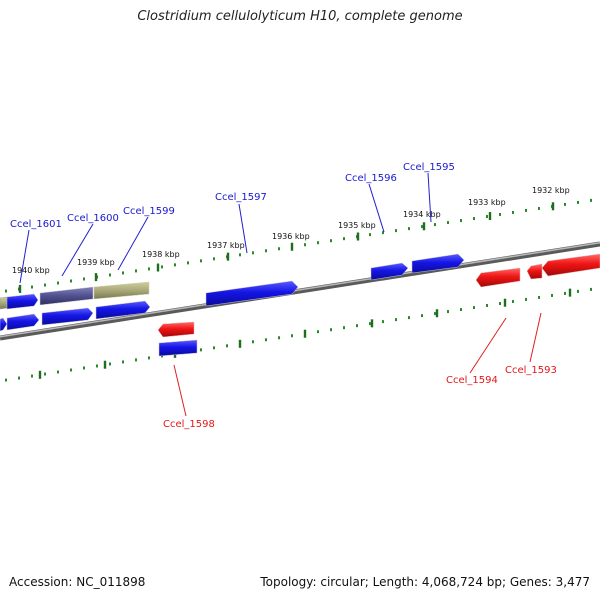 Image resolution: width=600 pixels, height=600 pixels. What do you see at coordinates (189, 424) in the screenshot?
I see `gene-label-ccel-1598: Ccel_1598` at bounding box center [189, 424].